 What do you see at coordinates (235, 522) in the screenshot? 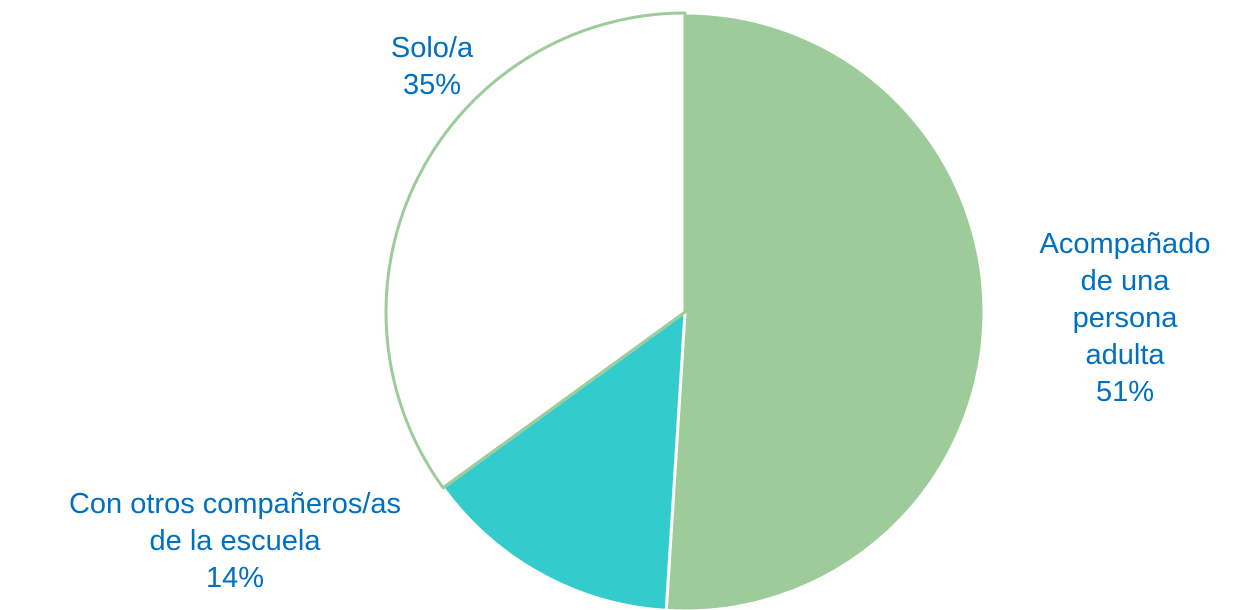
I see `category-label: Con otros compañeros/as de la escuela` at bounding box center [235, 522].